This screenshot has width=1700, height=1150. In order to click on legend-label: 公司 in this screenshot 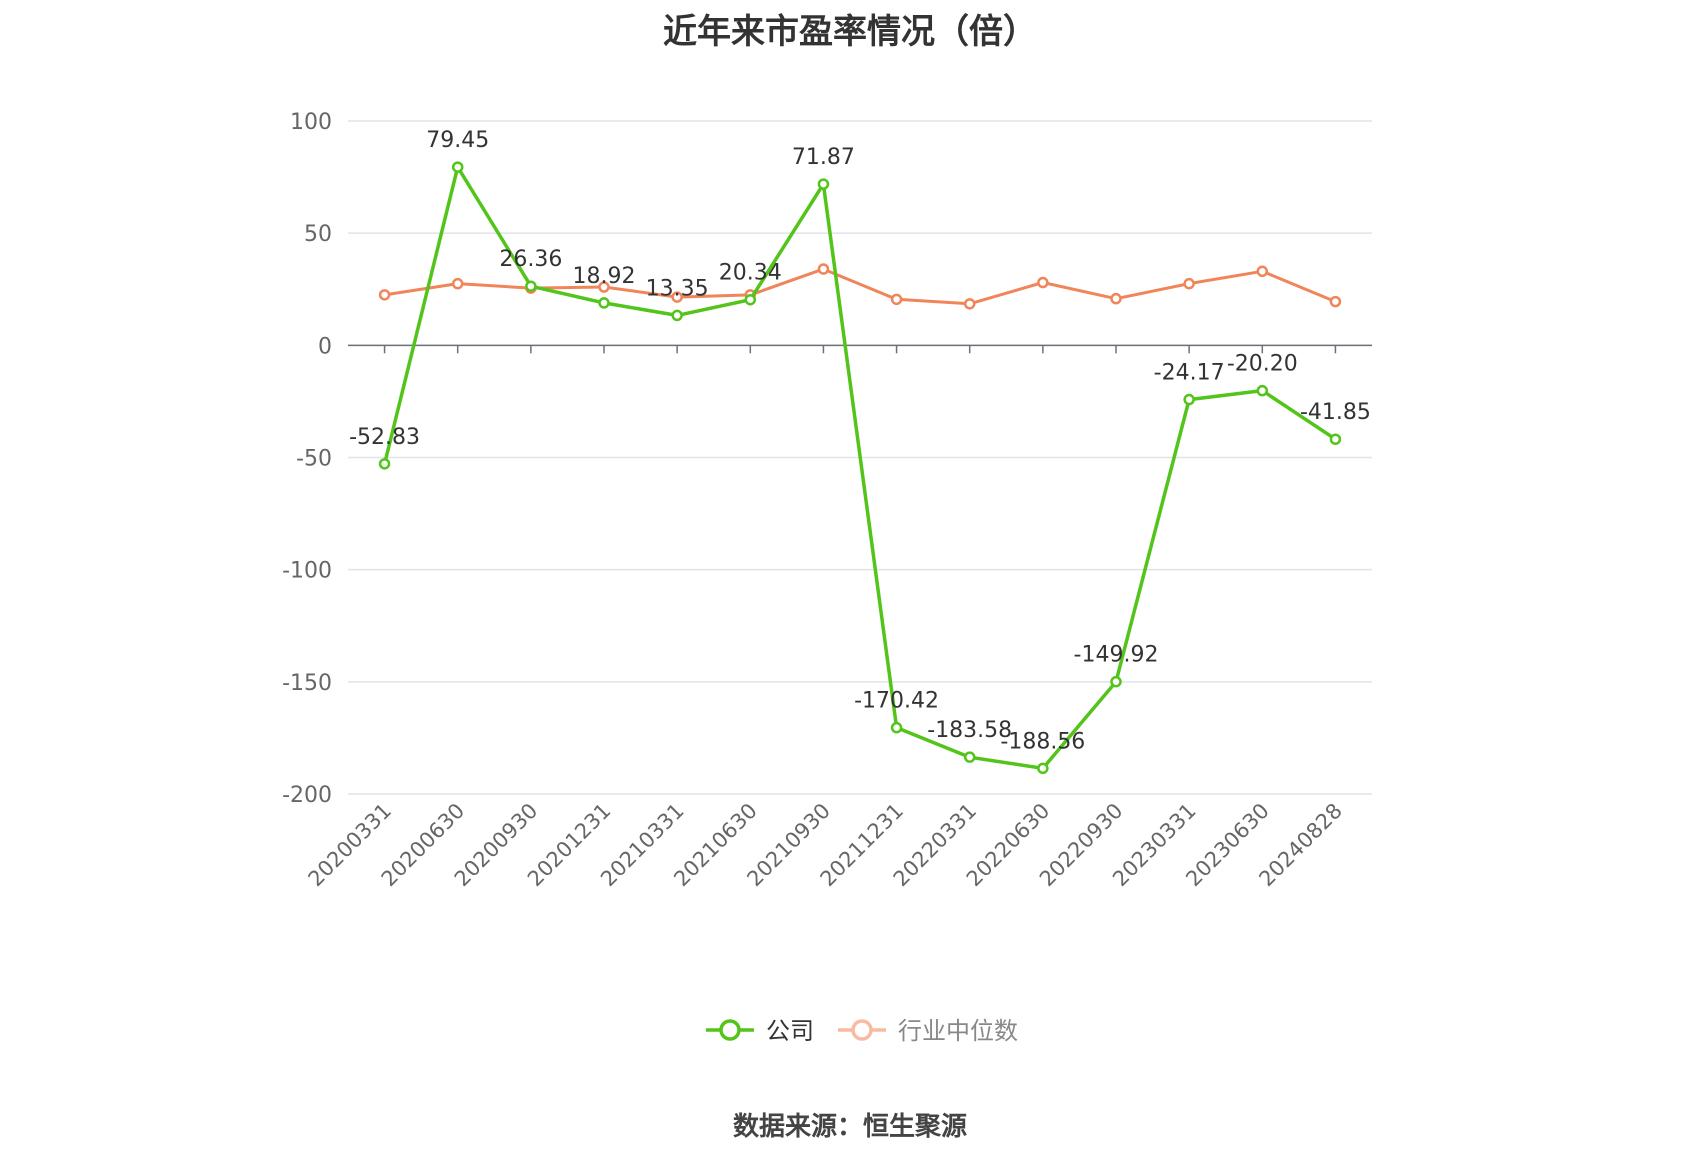, I will do `click(790, 1031)`.